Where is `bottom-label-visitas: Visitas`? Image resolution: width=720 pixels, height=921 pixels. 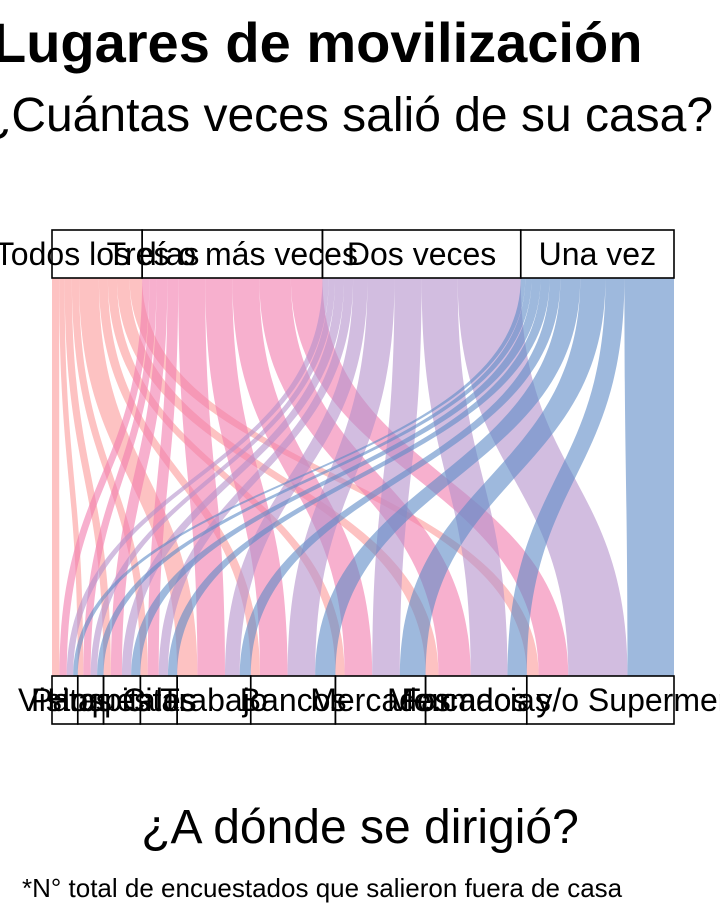 bottom-label-visitas: Visitas is located at coordinates (65, 700).